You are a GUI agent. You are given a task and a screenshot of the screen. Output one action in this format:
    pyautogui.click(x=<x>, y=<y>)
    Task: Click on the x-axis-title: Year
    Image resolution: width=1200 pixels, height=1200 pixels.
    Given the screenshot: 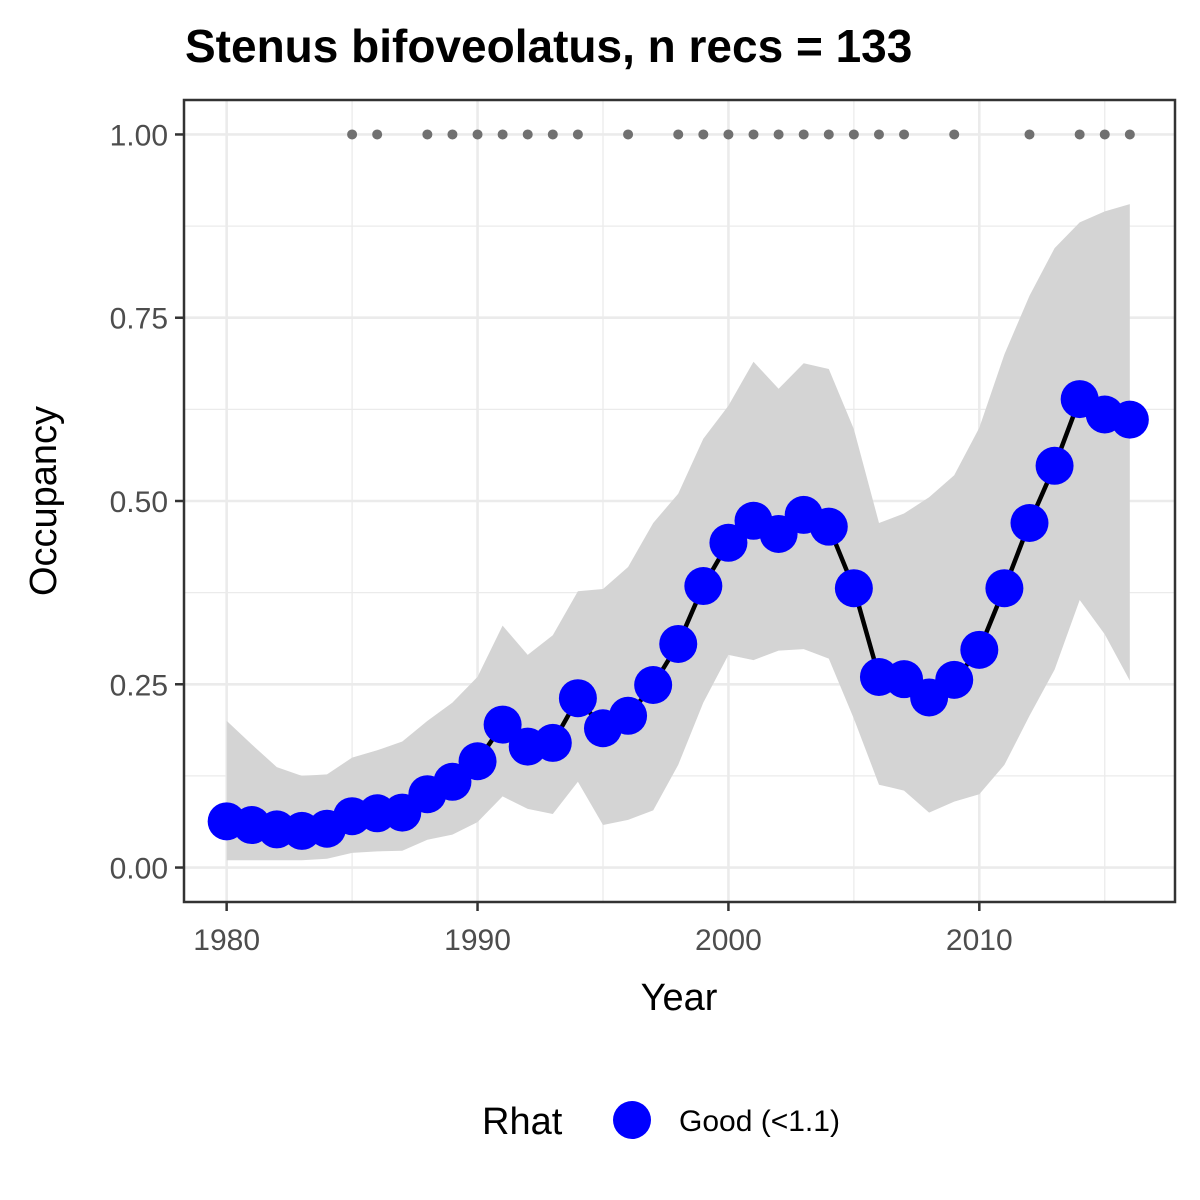 What is the action you would take?
    pyautogui.click(x=679, y=998)
    